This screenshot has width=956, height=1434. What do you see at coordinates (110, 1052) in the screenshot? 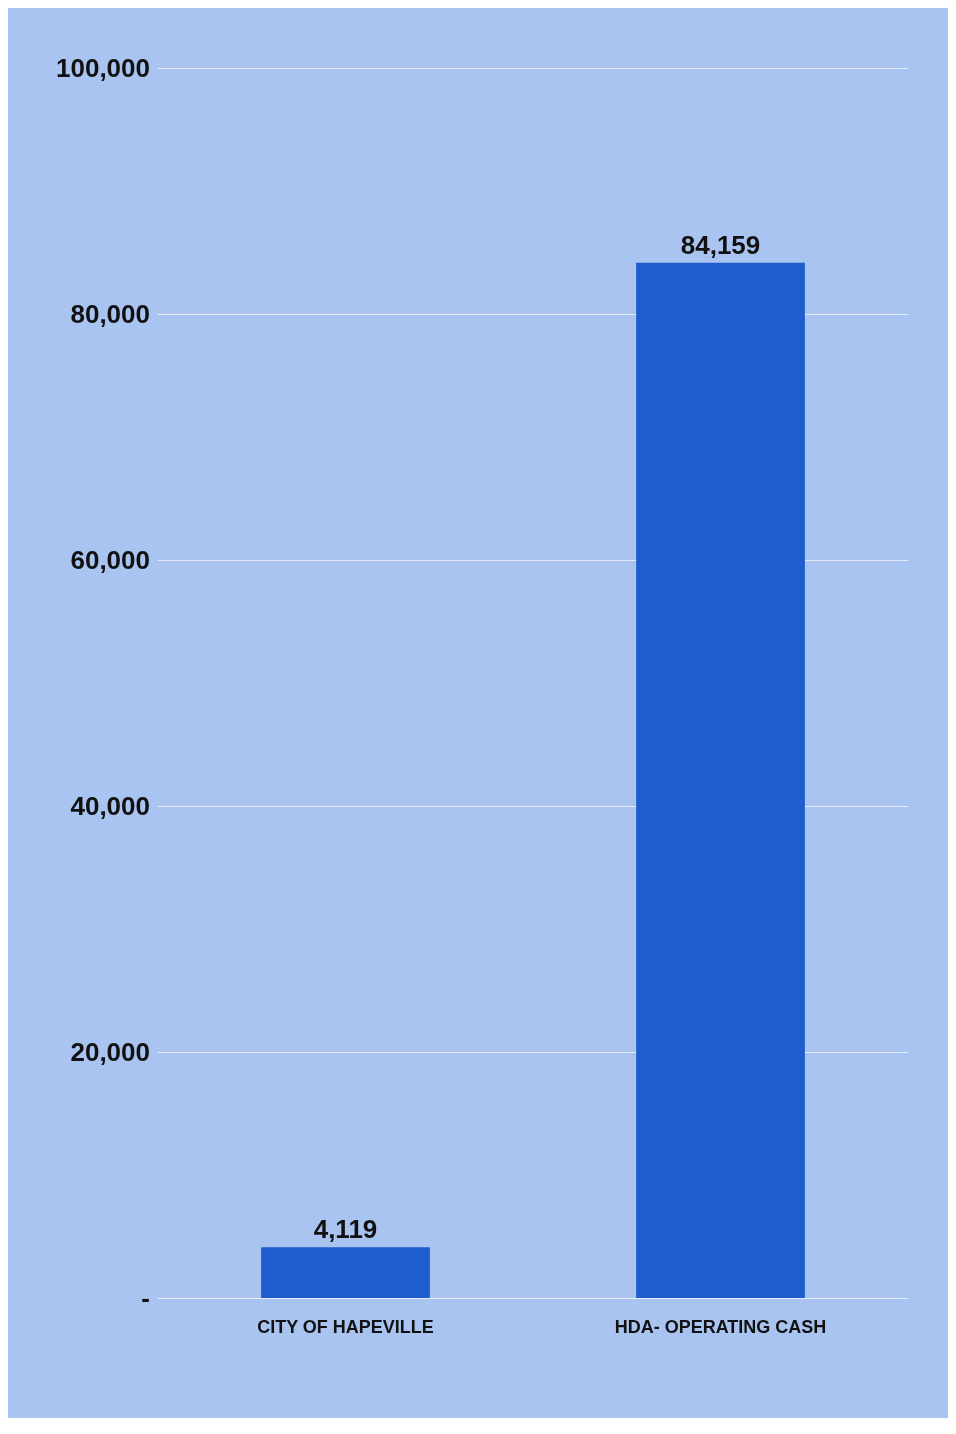
I see `y-tick-label: 20,000` at bounding box center [110, 1052].